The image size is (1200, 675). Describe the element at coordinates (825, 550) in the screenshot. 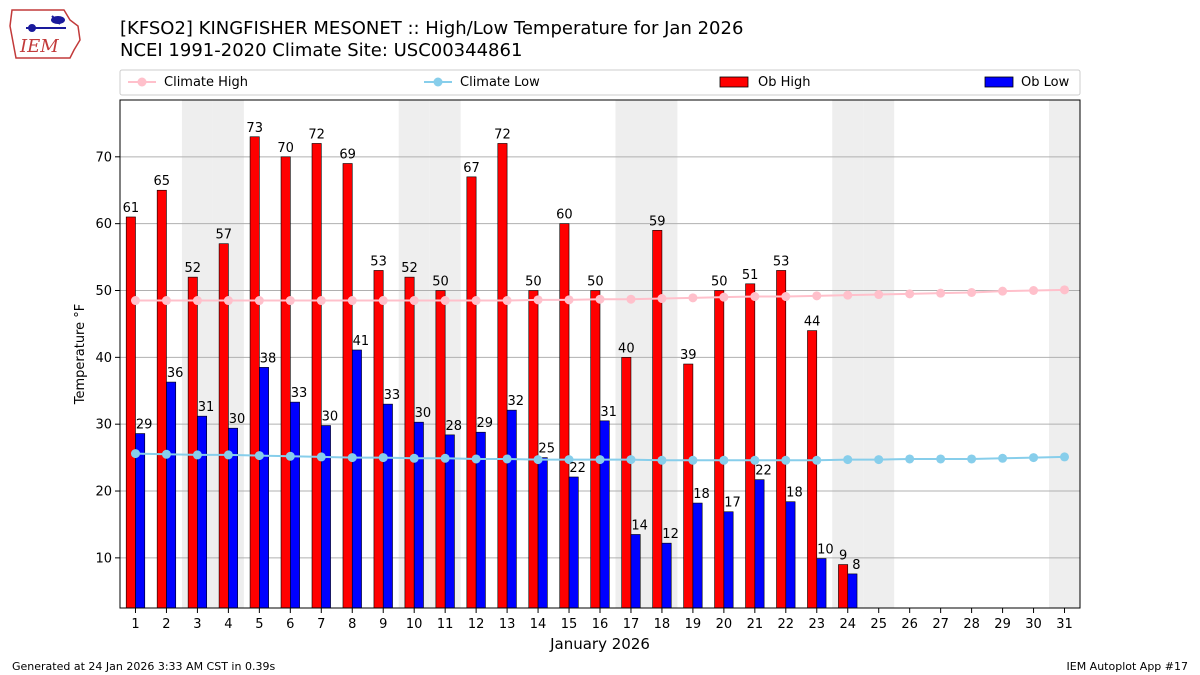

I see `ob-low-label-23: 10` at that location.